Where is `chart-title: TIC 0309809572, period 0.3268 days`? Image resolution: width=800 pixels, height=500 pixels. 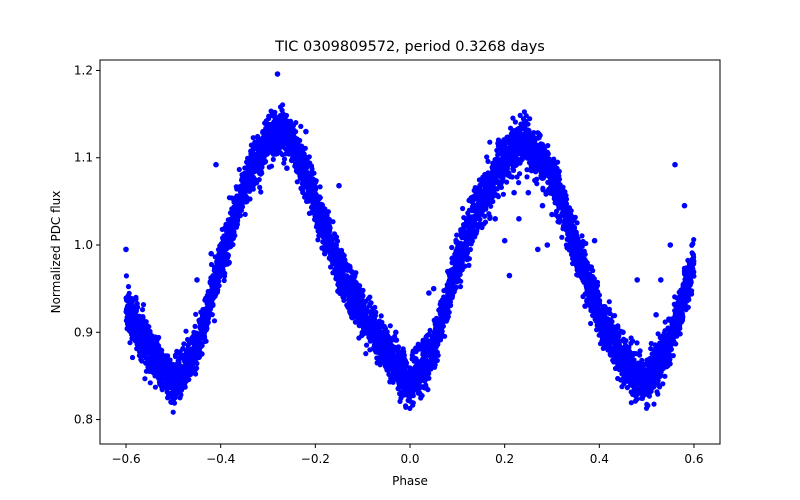 chart-title: TIC 0309809572, period 0.3268 days is located at coordinates (409, 47).